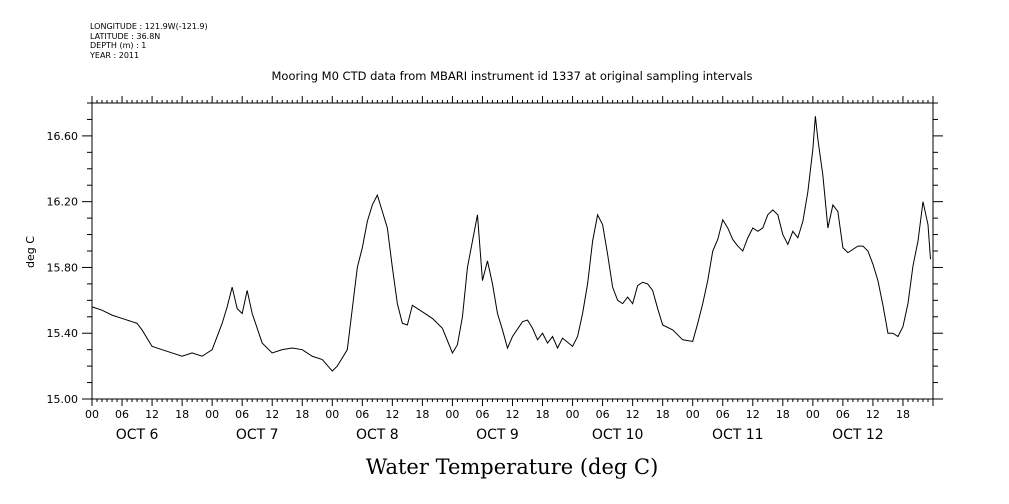 The image size is (1009, 504). I want to click on x-day-label: OCT 10, so click(618, 435).